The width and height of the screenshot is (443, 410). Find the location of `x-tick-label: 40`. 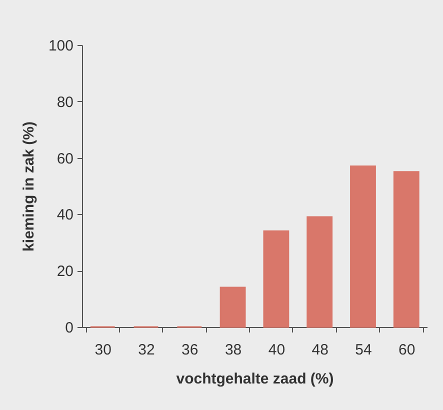

x-tick-label: 40 is located at coordinates (277, 350).